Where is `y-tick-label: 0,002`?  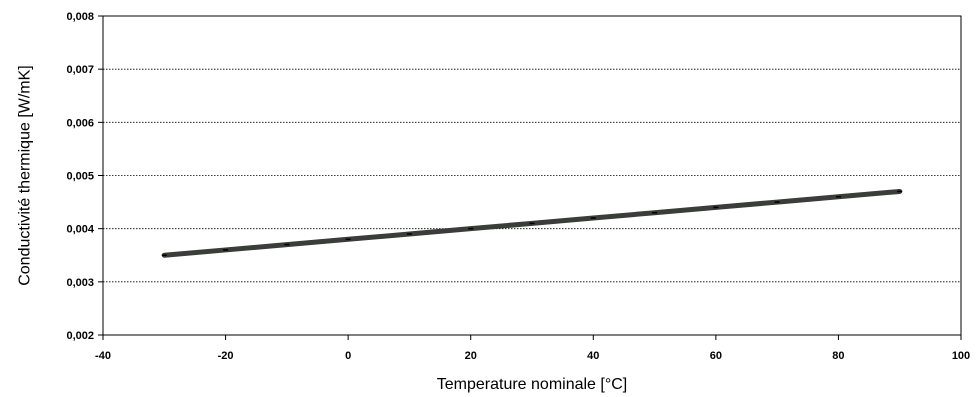 y-tick-label: 0,002 is located at coordinates (80, 336).